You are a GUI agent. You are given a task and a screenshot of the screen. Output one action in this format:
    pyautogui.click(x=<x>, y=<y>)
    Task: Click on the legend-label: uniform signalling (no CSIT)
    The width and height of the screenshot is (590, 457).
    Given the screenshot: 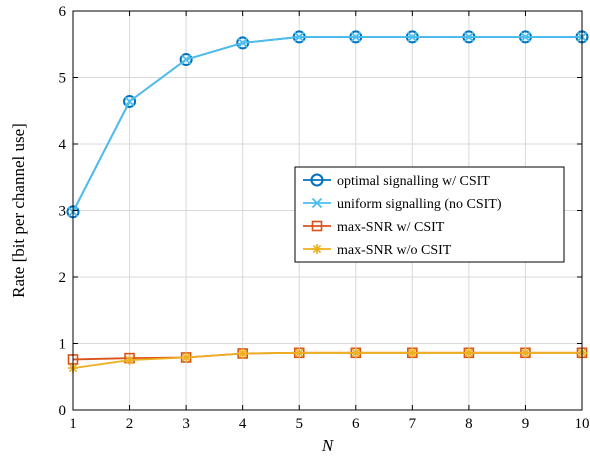 What is the action you would take?
    pyautogui.click(x=419, y=204)
    